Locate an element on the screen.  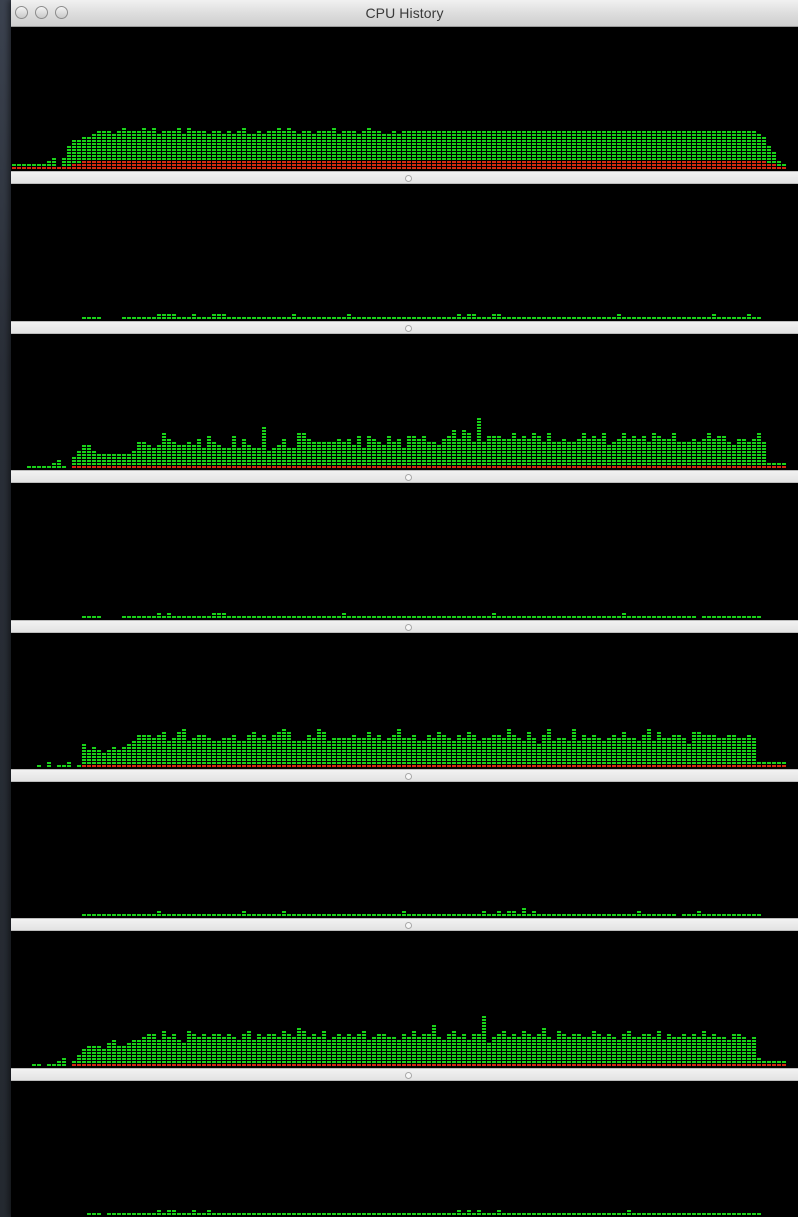
title-bar: CPU History is located at coordinates (404, 13).